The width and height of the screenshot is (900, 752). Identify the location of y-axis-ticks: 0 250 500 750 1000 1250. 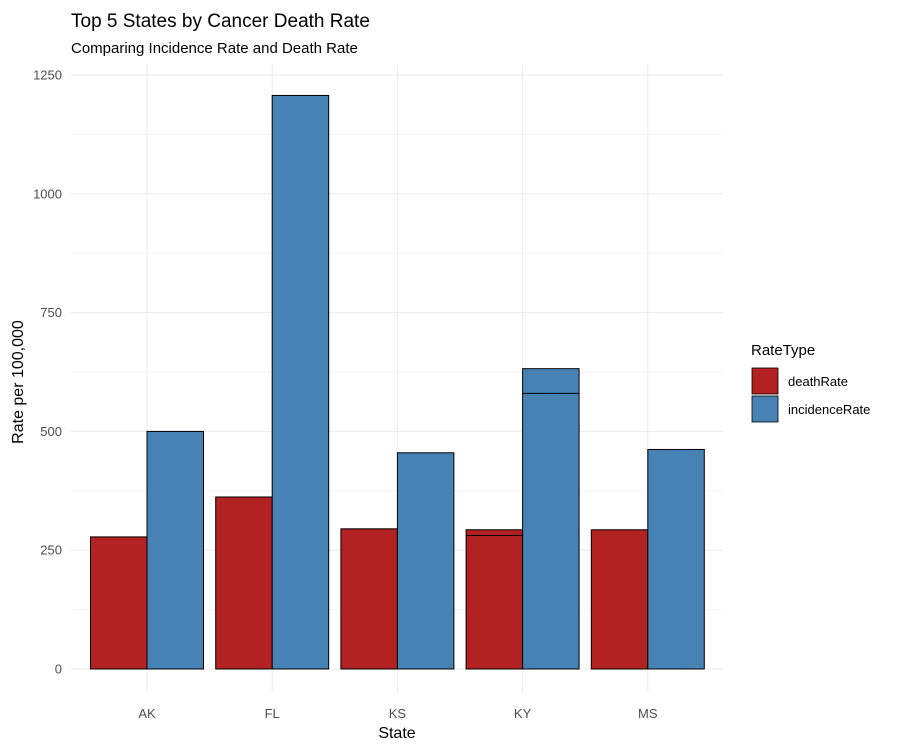
(47, 372).